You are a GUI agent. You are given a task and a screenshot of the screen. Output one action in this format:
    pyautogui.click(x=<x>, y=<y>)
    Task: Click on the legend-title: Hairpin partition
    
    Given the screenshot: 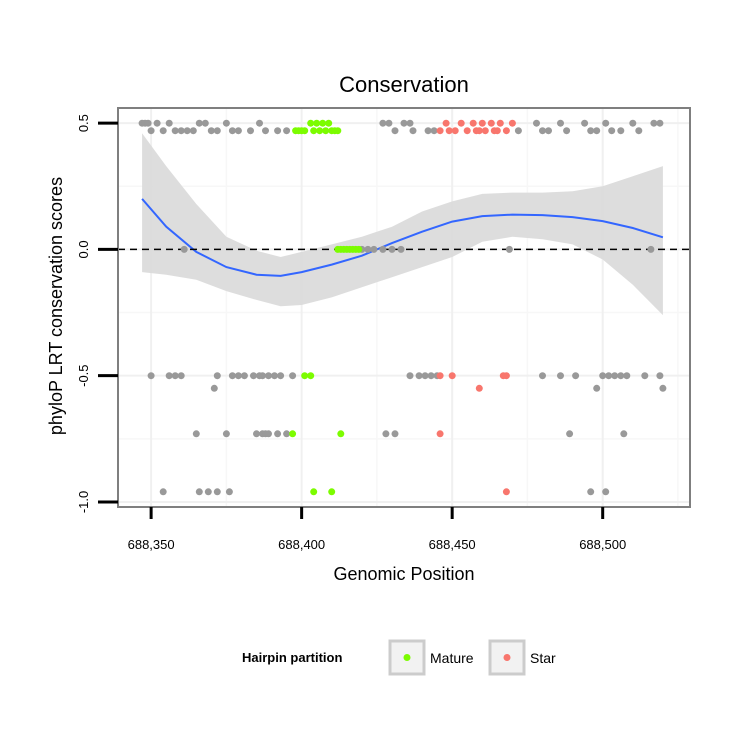 What is the action you would take?
    pyautogui.click(x=292, y=657)
    